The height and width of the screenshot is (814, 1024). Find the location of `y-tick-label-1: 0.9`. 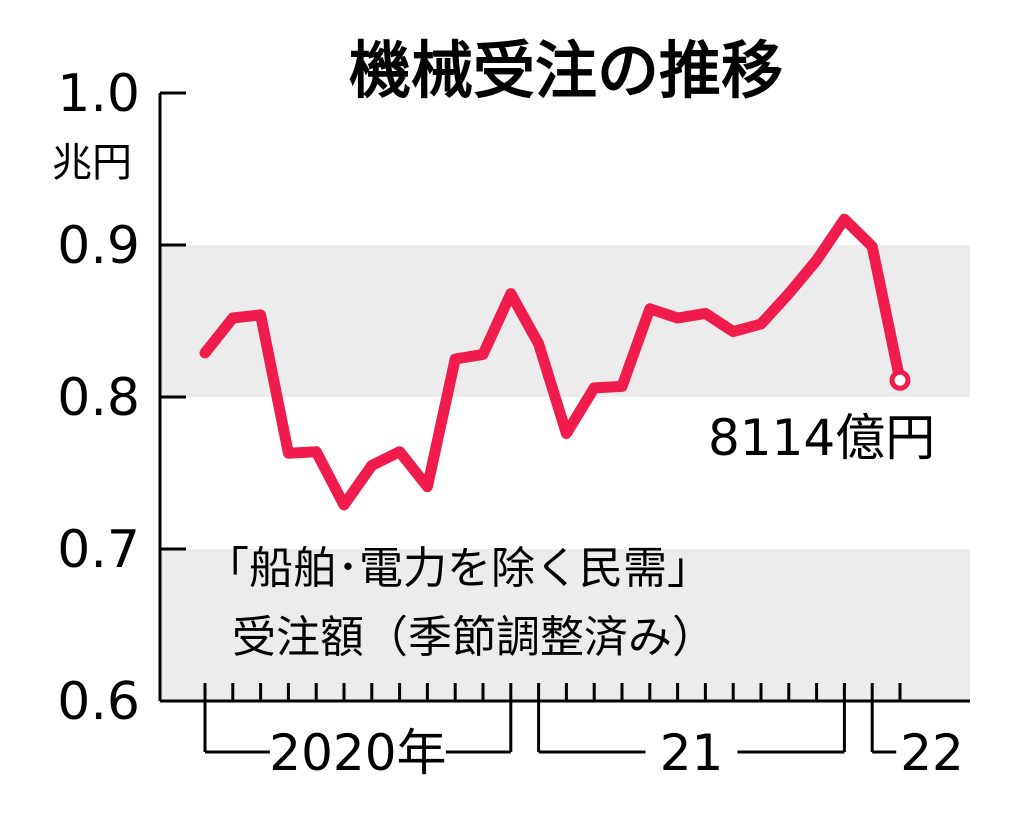

y-tick-label-1: 0.9 is located at coordinates (98, 246).